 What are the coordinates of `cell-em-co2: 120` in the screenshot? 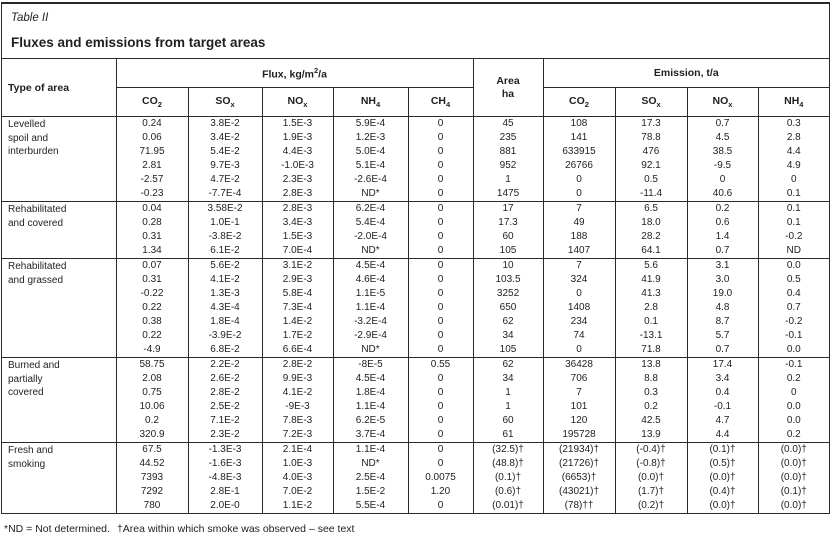 It's located at (579, 421).